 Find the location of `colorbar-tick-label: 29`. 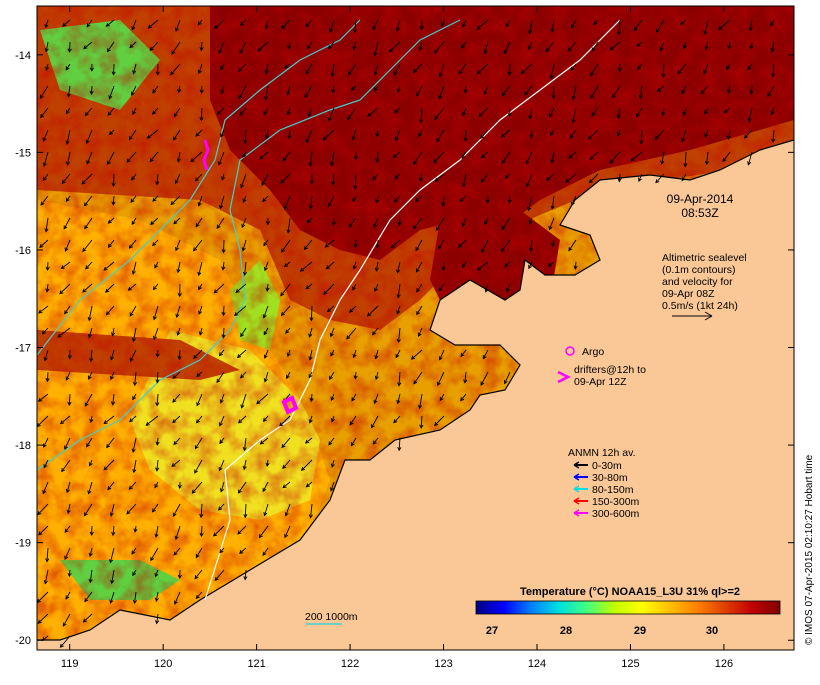

colorbar-tick-label: 29 is located at coordinates (640, 631).